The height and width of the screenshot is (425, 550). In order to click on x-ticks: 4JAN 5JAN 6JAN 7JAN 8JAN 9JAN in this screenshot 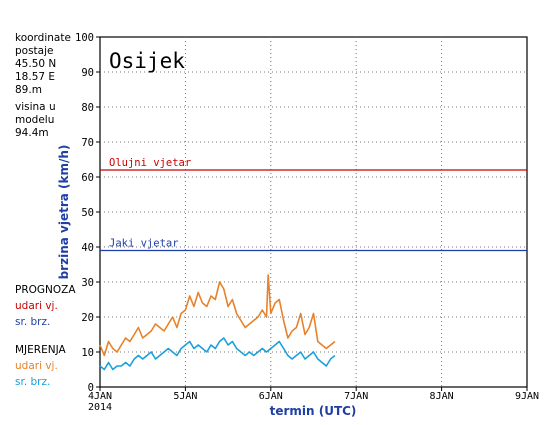, I will do `click(313, 394)`.